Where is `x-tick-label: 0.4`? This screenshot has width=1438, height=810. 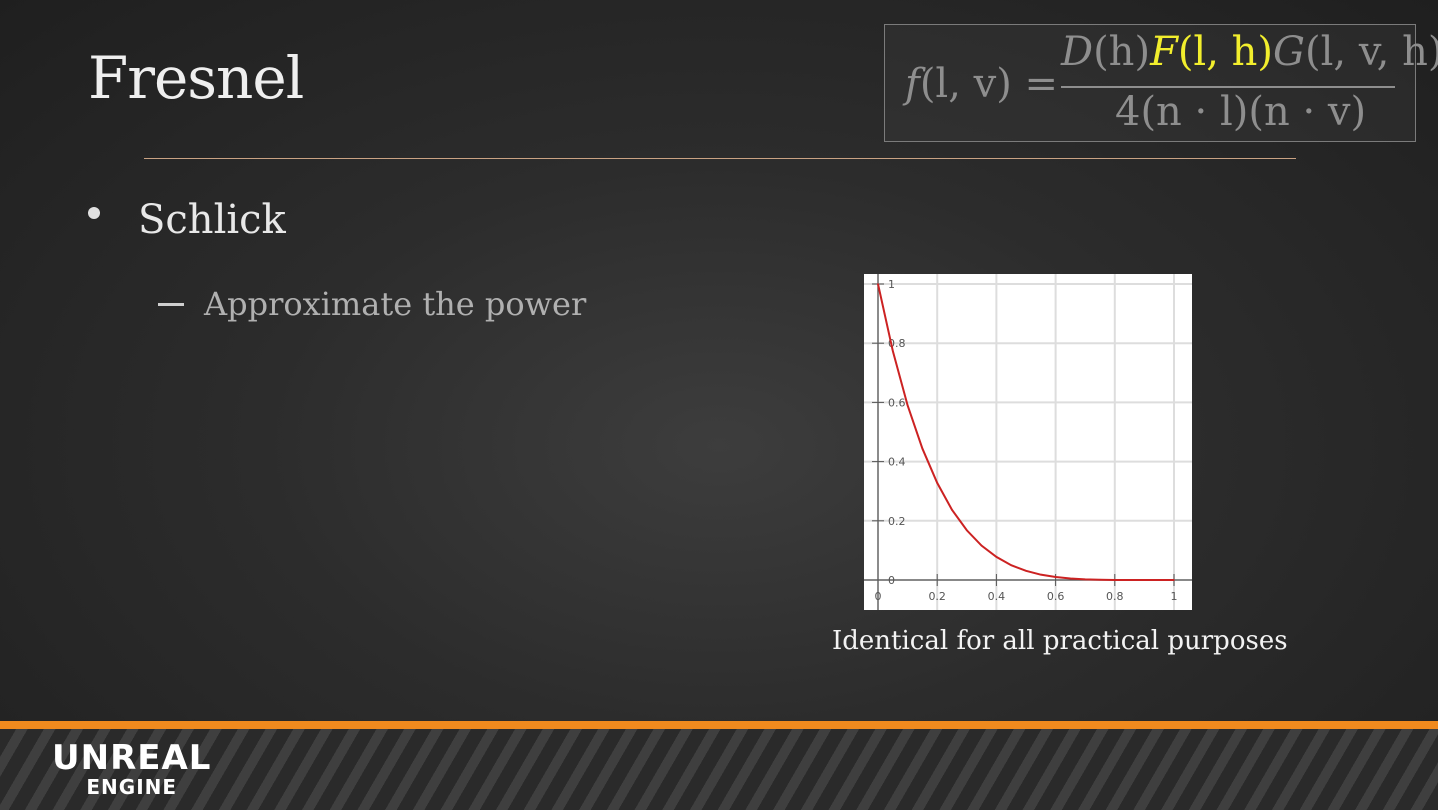
x-tick-label: 0.4 is located at coordinates (997, 596).